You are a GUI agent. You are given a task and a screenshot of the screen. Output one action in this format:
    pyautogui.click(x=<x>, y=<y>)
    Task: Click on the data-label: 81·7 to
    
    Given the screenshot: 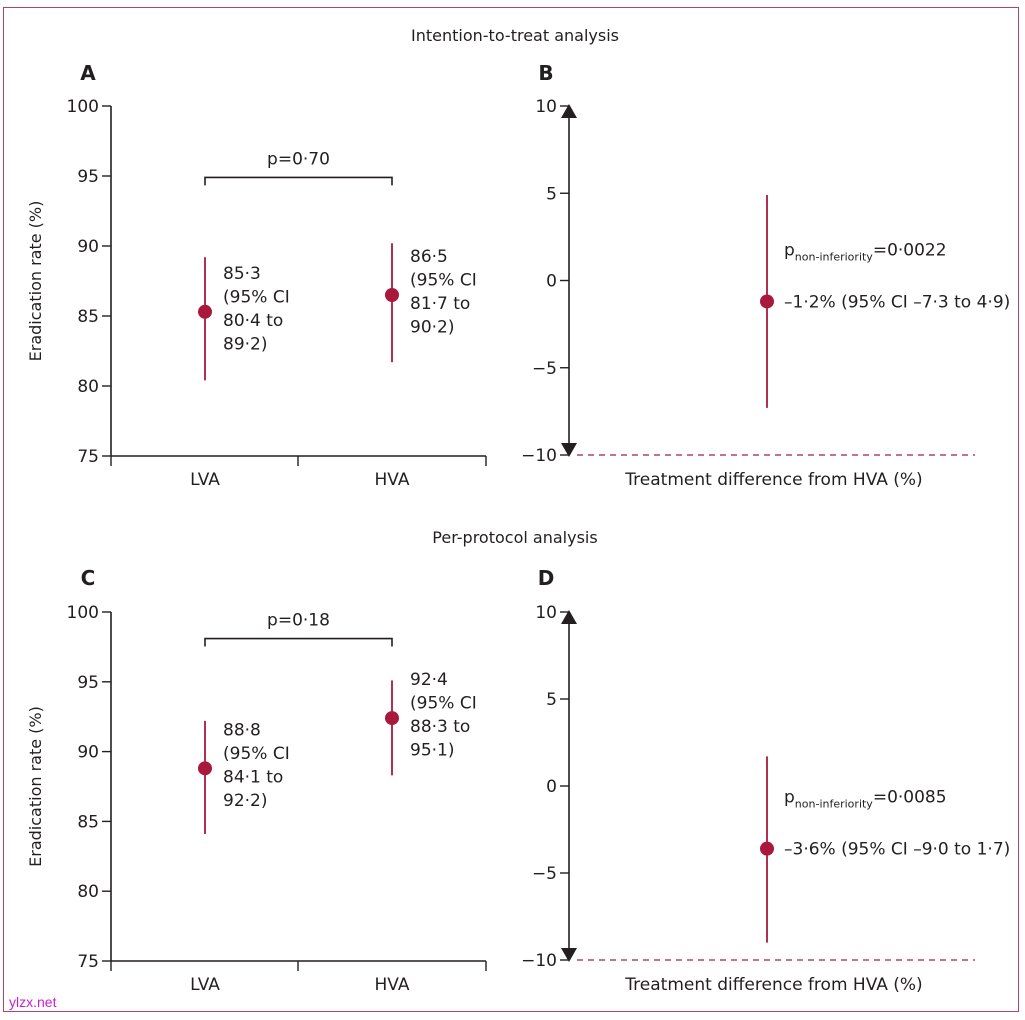 What is the action you would take?
    pyautogui.click(x=440, y=304)
    